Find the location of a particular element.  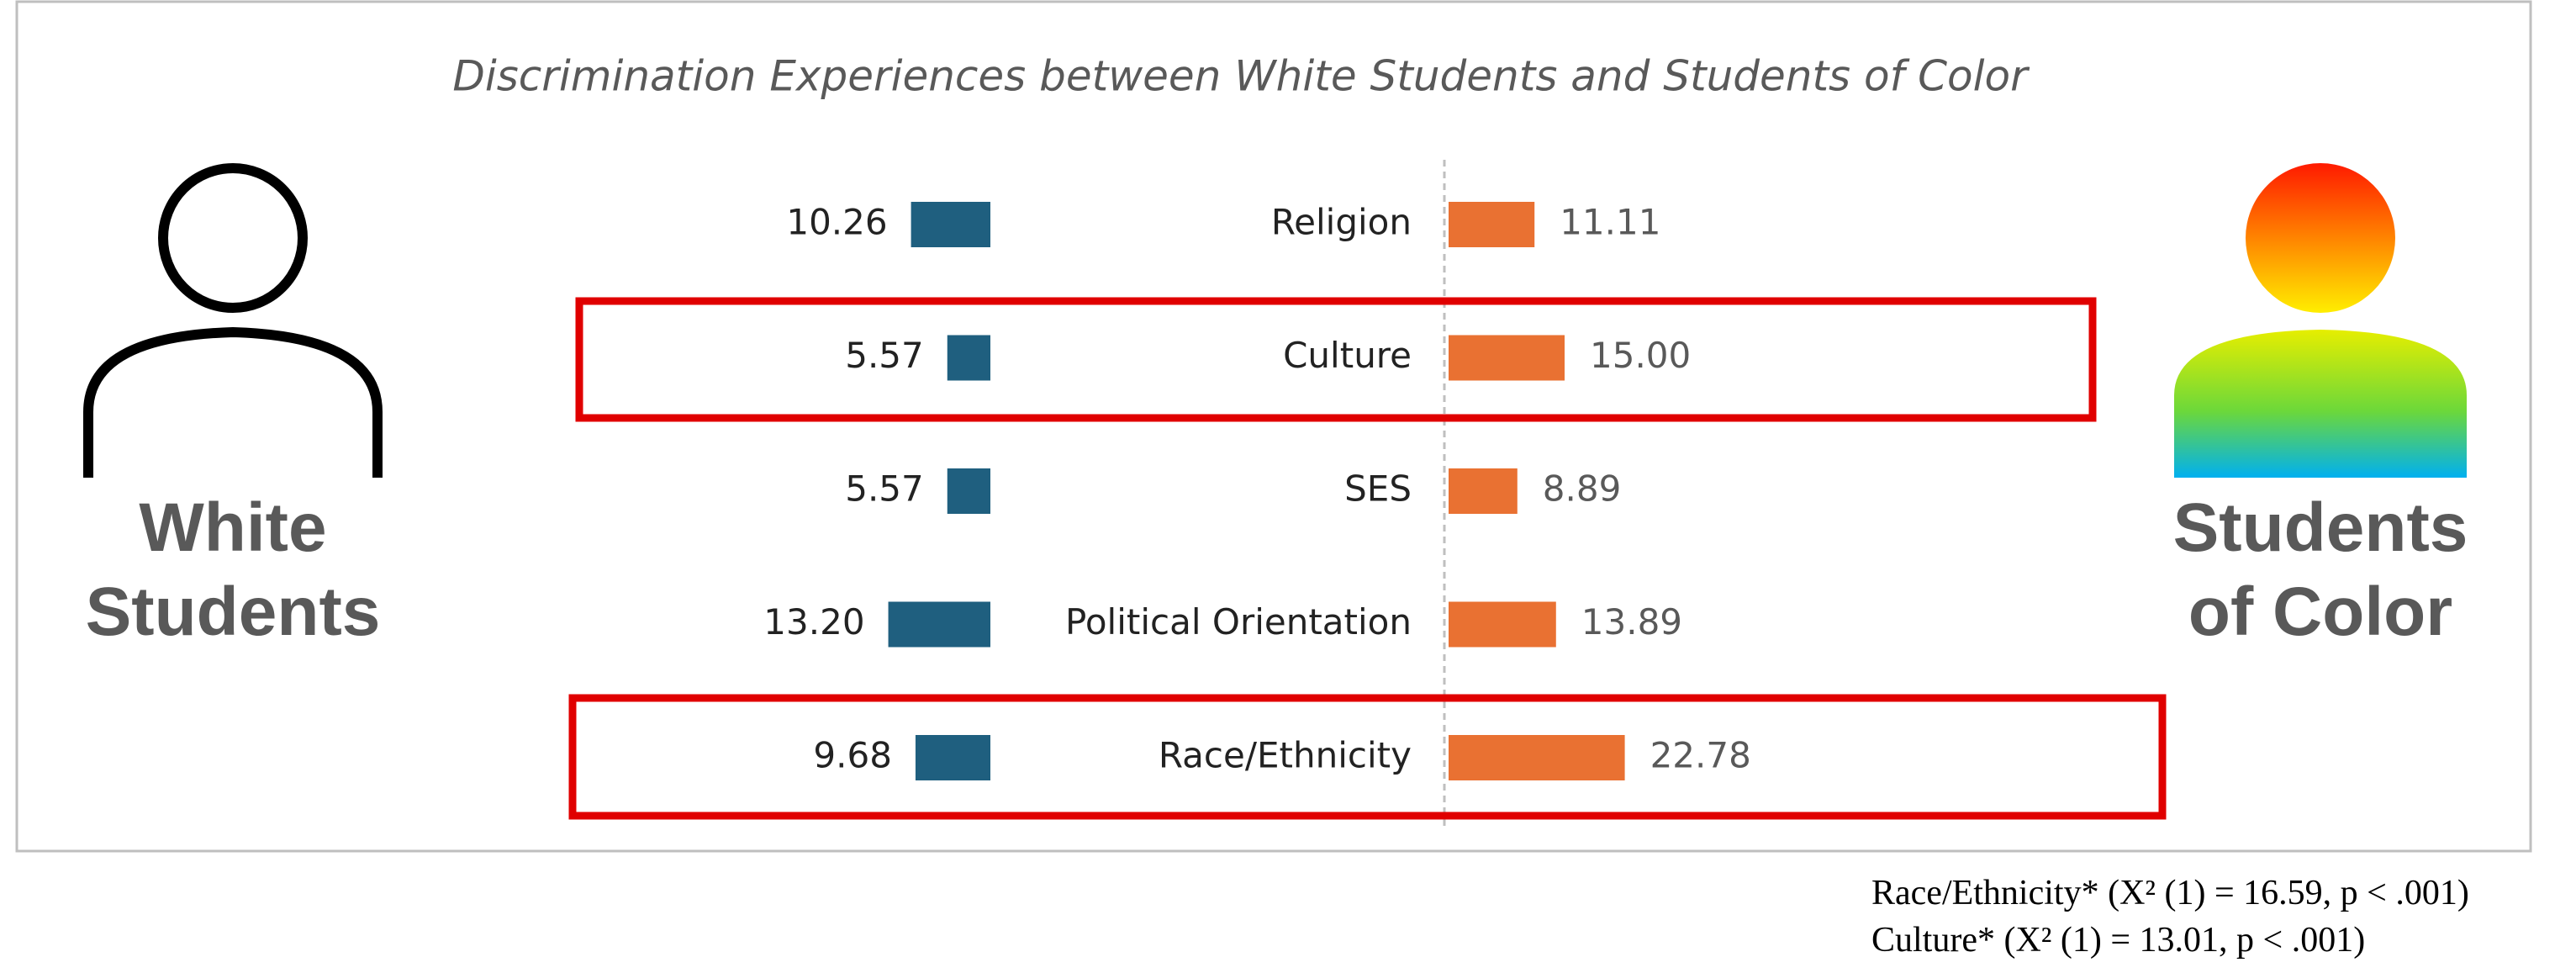

legend-label: White Students is located at coordinates (233, 570).